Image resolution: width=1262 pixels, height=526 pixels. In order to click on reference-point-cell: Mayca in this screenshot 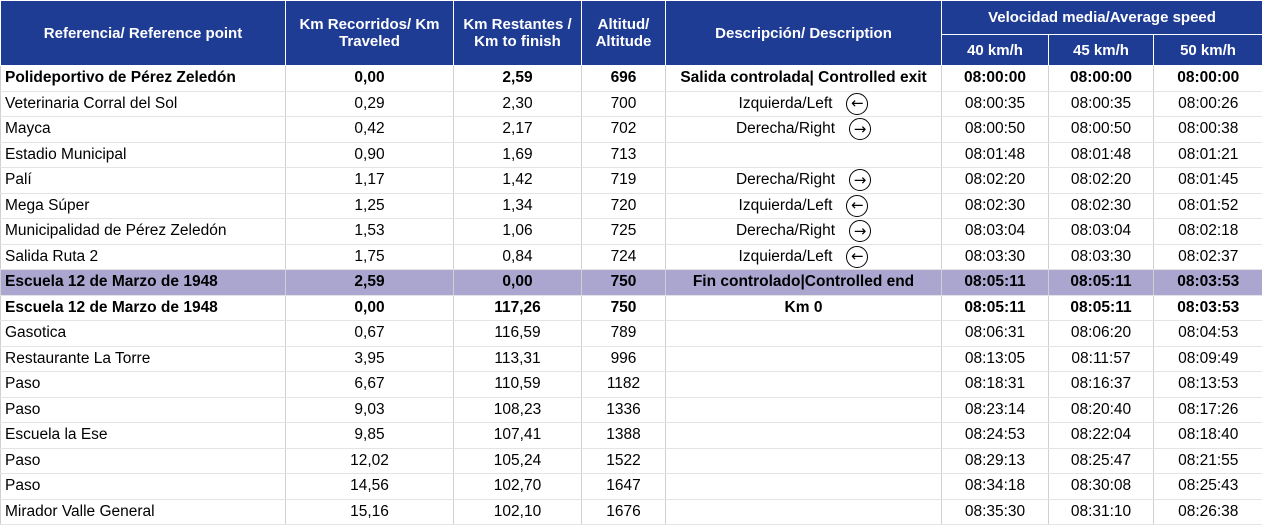, I will do `click(143, 129)`.